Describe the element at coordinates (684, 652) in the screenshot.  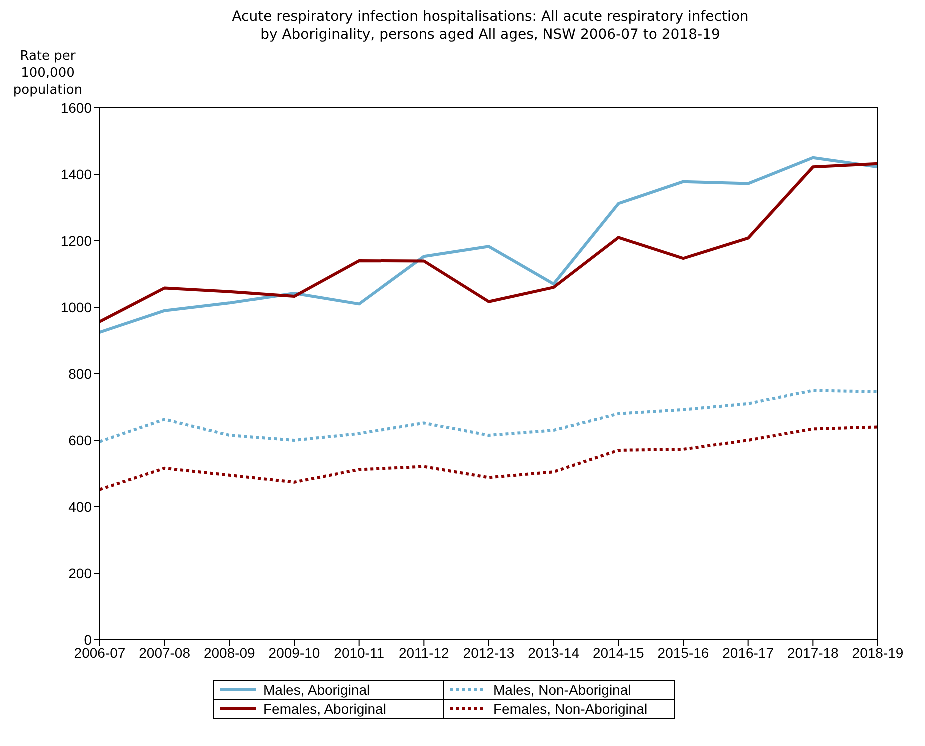
I see `x-tick-label: 2015-16` at that location.